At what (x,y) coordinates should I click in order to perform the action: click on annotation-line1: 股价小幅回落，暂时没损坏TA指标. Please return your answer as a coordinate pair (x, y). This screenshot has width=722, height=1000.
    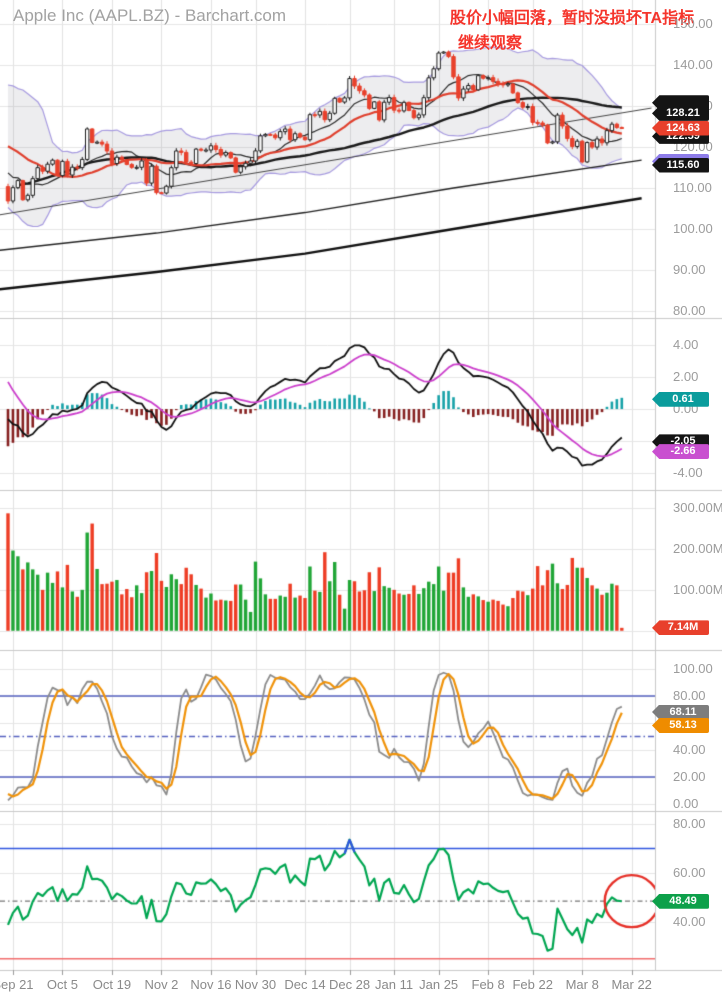
    Looking at the image, I should click on (572, 18).